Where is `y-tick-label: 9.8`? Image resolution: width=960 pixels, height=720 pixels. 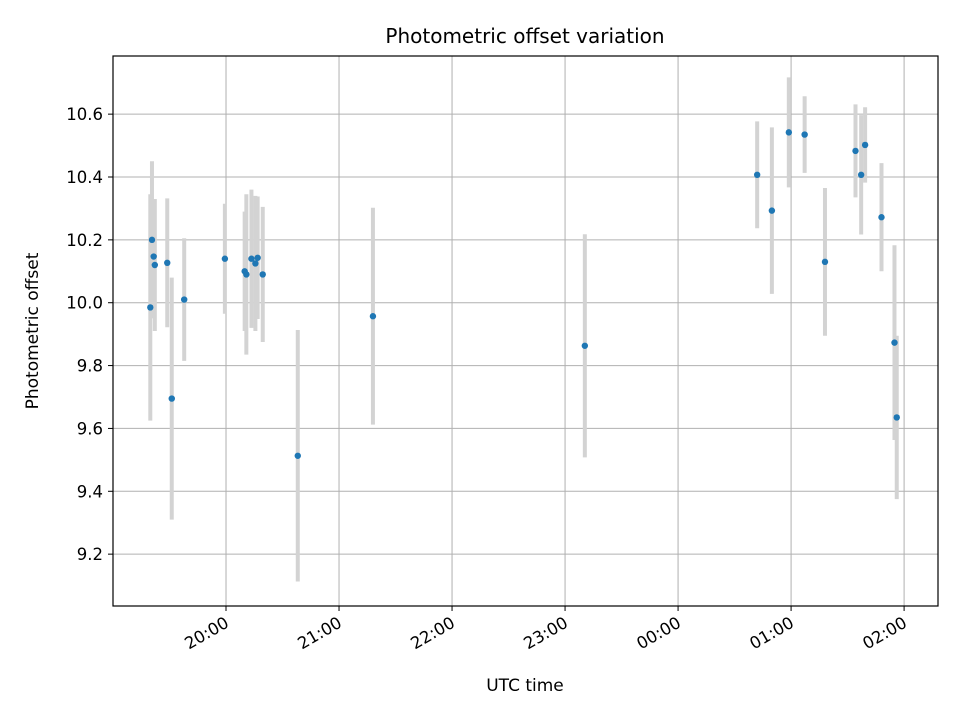 y-tick-label: 9.8 is located at coordinates (90, 366).